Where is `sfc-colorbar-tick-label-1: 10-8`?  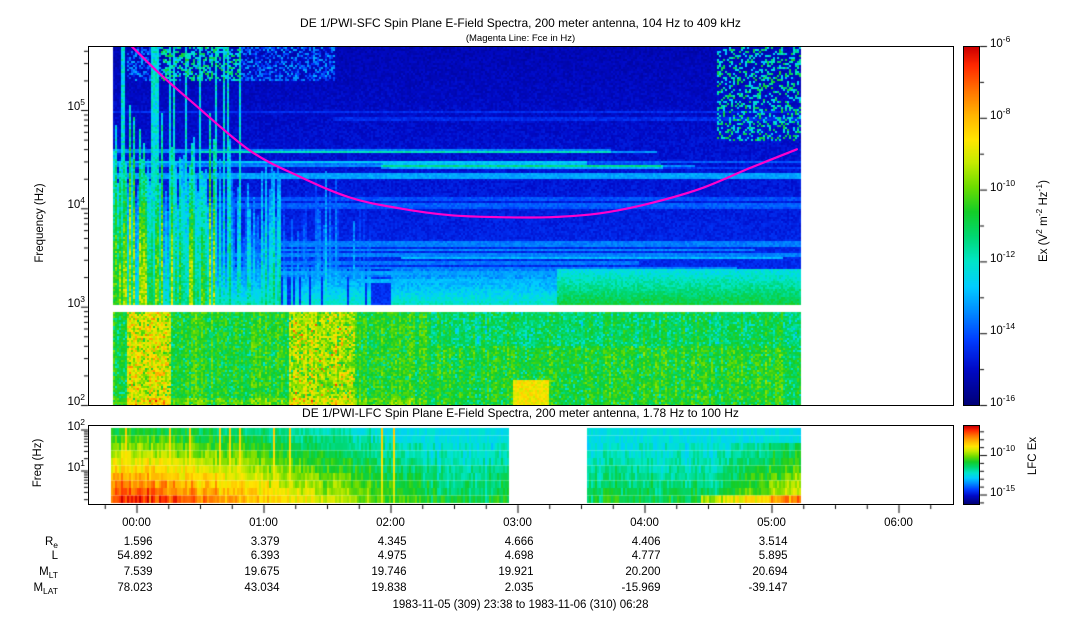 sfc-colorbar-tick-label-1: 10-8 is located at coordinates (1014, 114).